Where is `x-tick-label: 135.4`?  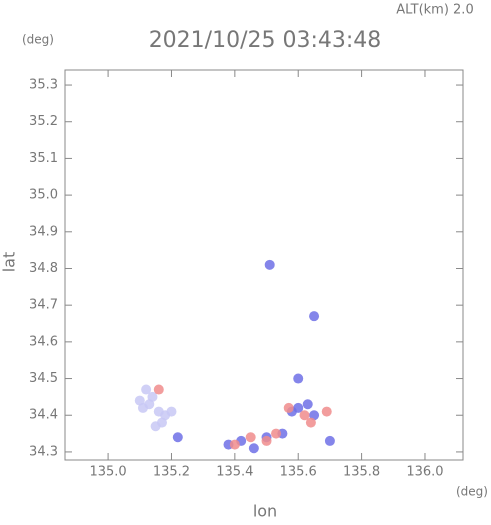 x-tick-label: 135.4 is located at coordinates (234, 472).